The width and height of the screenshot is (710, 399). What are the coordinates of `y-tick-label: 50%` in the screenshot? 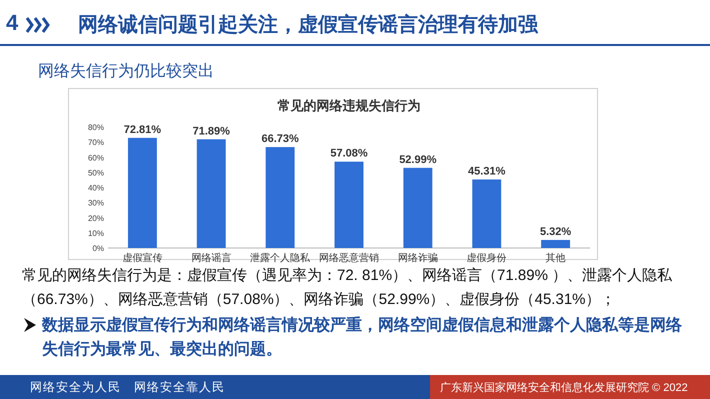 It's located at (96, 173).